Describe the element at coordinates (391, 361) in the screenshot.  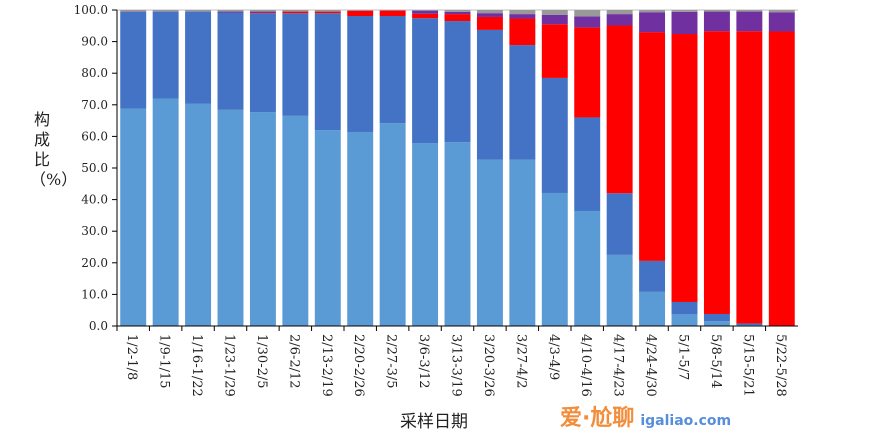
I see `x-tick-label: 2/27-3/5` at that location.